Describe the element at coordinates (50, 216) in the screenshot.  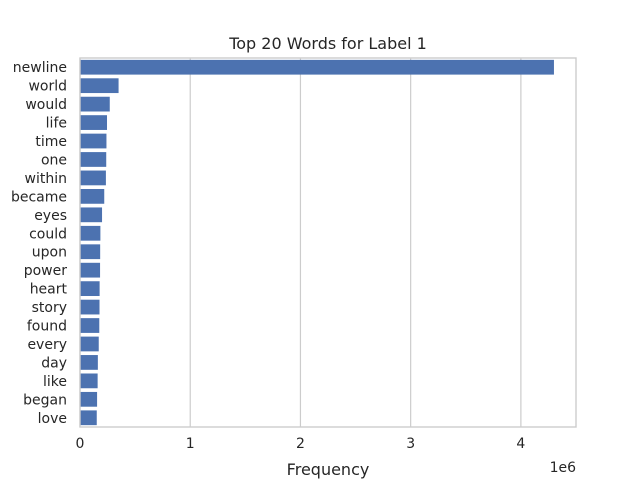
I see `y-tick-label: eyes` at that location.